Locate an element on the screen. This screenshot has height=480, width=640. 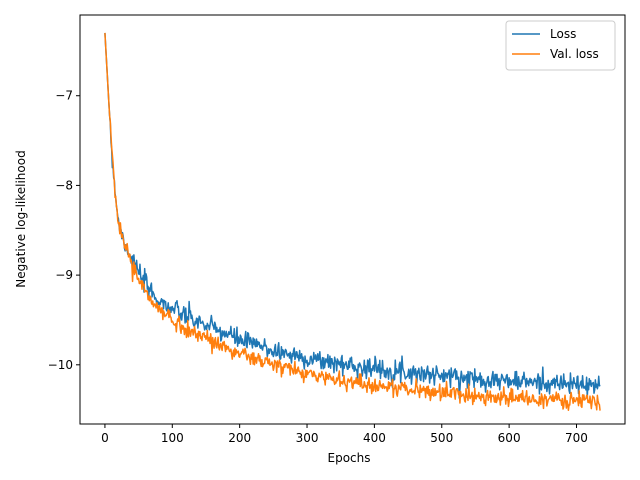
x-tick-label: 400 is located at coordinates (374, 438).